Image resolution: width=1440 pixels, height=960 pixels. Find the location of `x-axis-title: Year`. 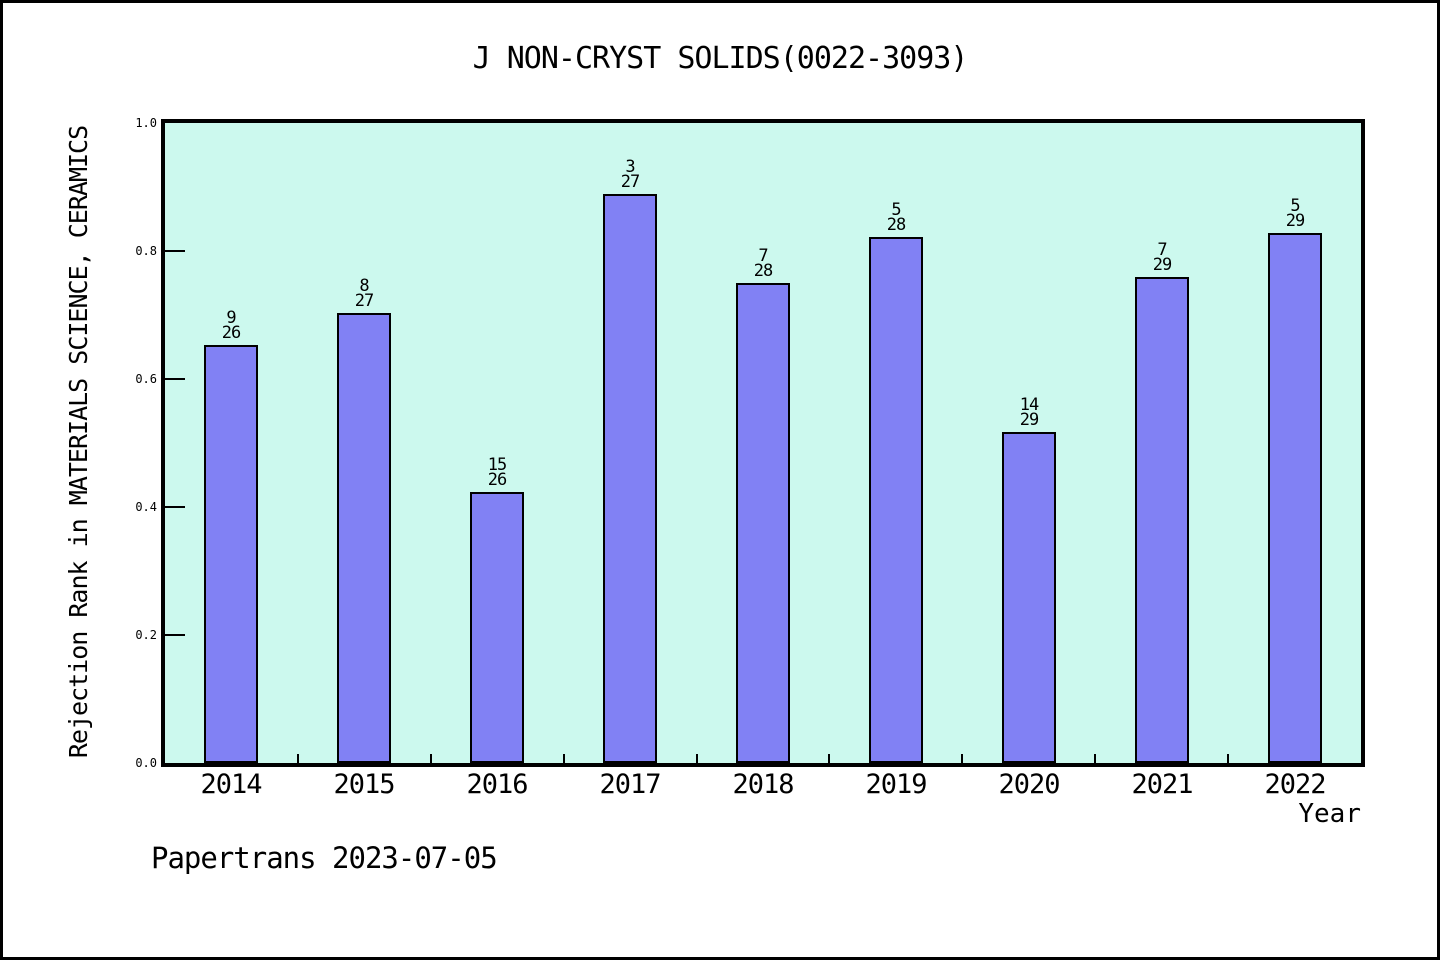

x-axis-title: Year is located at coordinates (1329, 814).